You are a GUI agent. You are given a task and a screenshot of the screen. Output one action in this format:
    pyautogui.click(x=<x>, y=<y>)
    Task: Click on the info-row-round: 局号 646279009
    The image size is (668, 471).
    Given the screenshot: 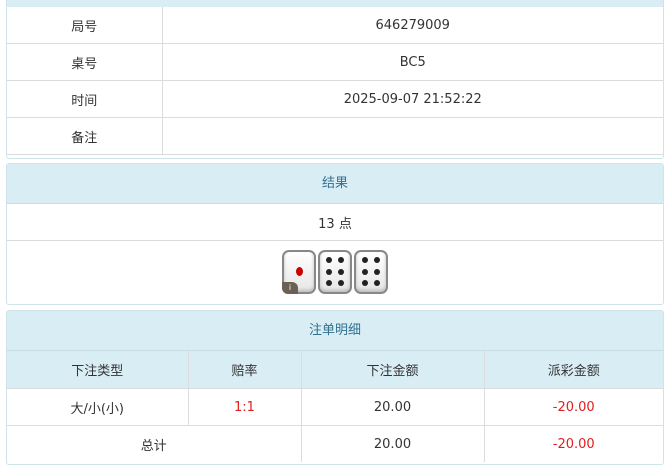 What is the action you would take?
    pyautogui.click(x=335, y=25)
    